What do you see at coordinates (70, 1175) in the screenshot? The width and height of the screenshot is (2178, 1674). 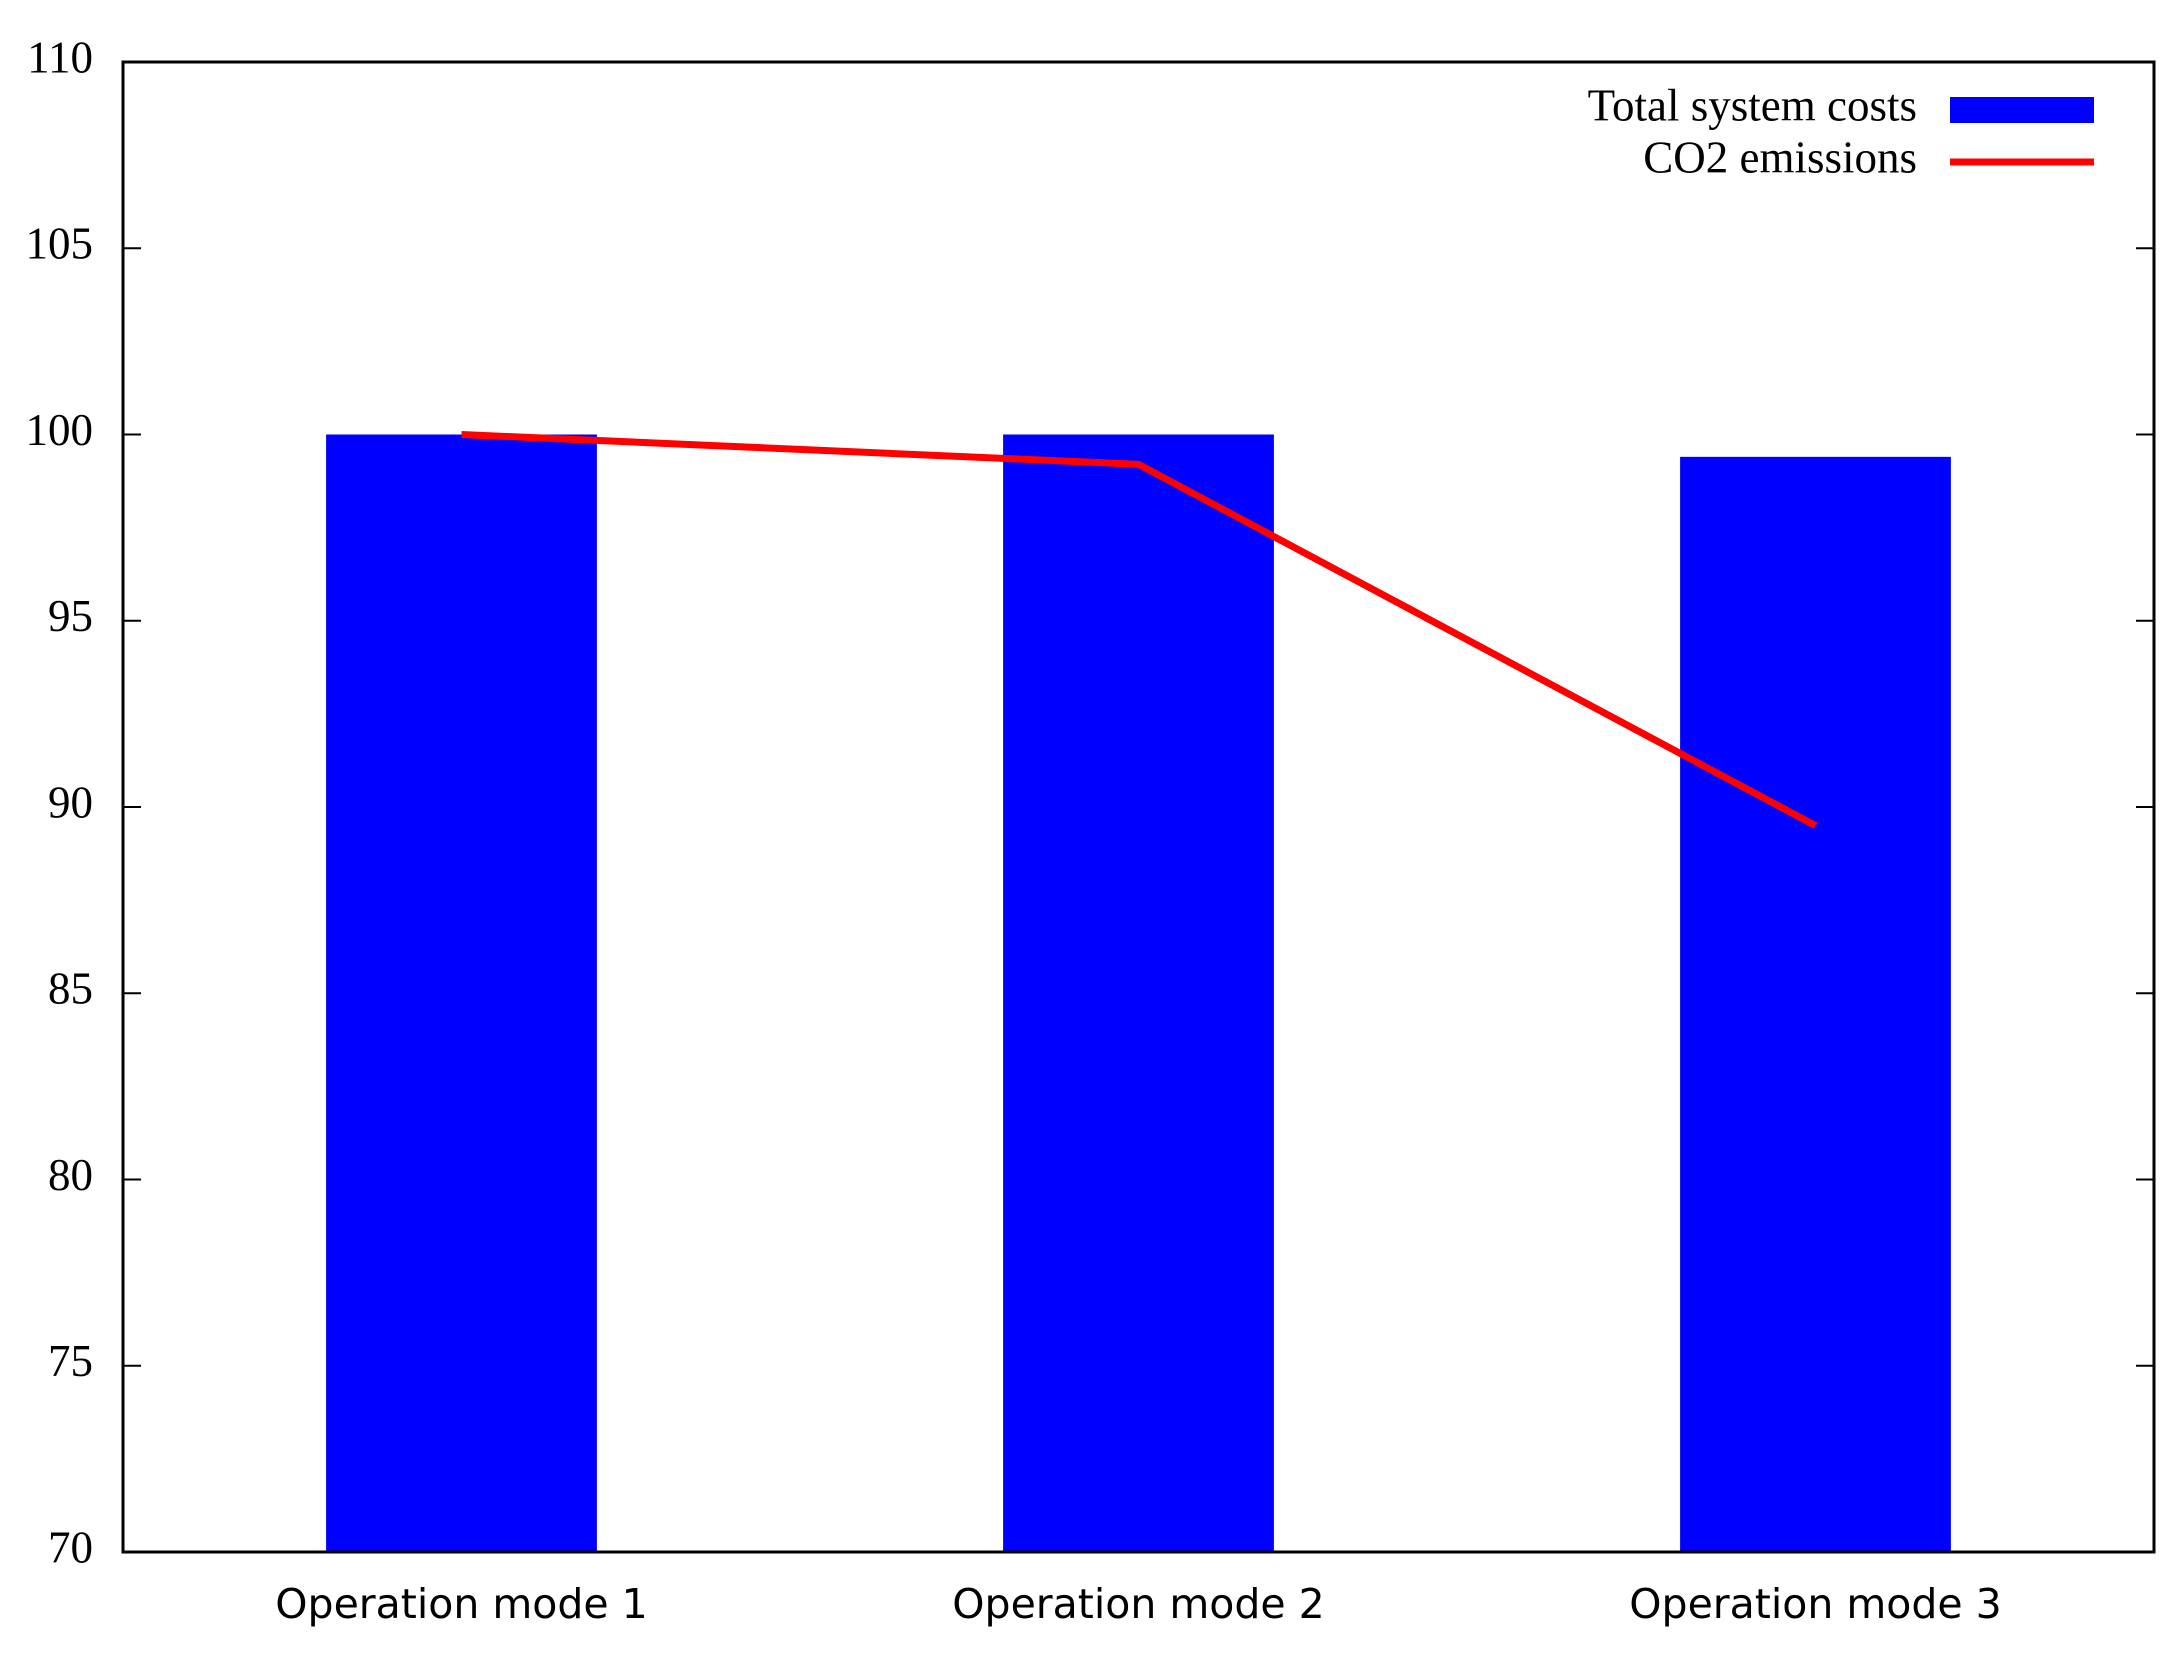 I see `y-tick-label: 80` at bounding box center [70, 1175].